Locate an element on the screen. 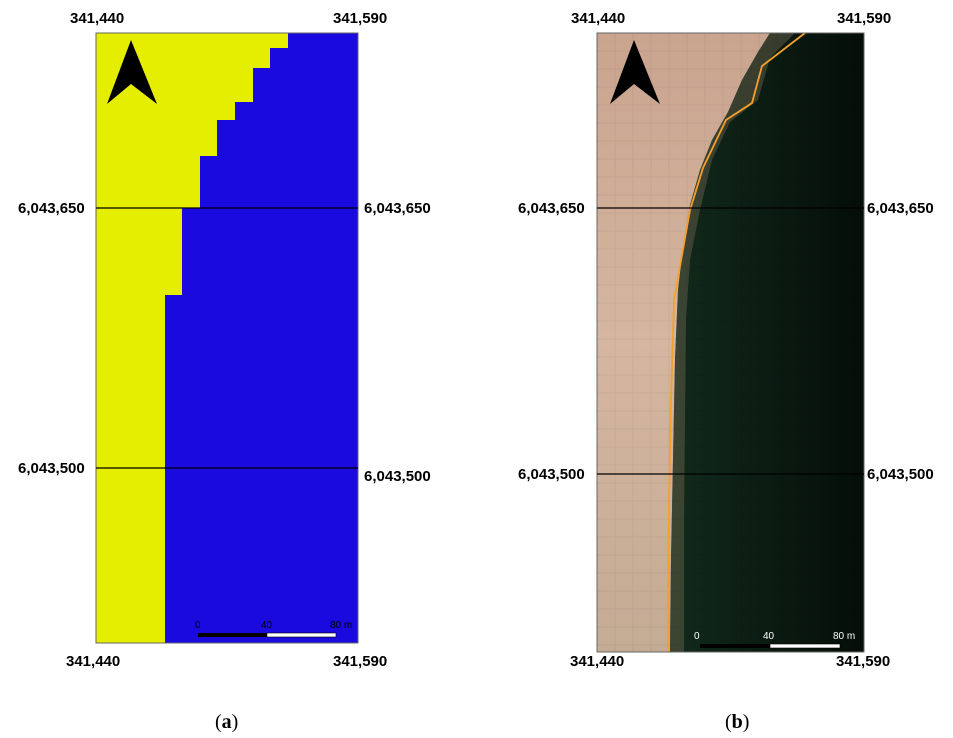 The width and height of the screenshot is (953, 738). panel-a-scalebar-white is located at coordinates (301, 635).